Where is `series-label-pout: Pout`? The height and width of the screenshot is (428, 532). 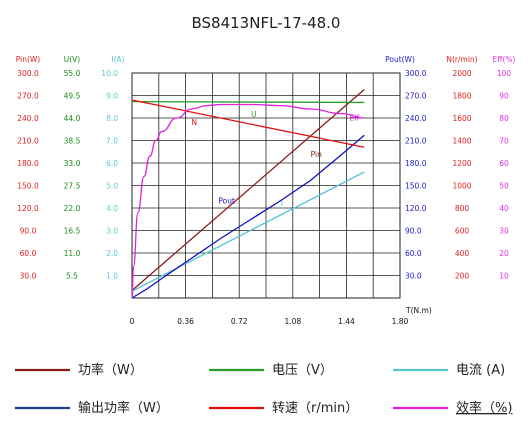
series-label-pout: Pout is located at coordinates (226, 201).